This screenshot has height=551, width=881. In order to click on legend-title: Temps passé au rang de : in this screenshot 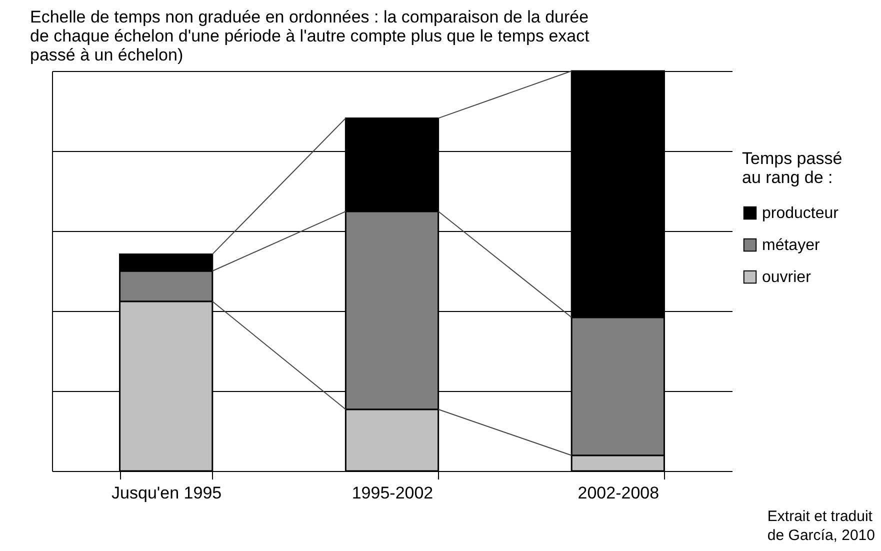, I will do `click(792, 168)`.